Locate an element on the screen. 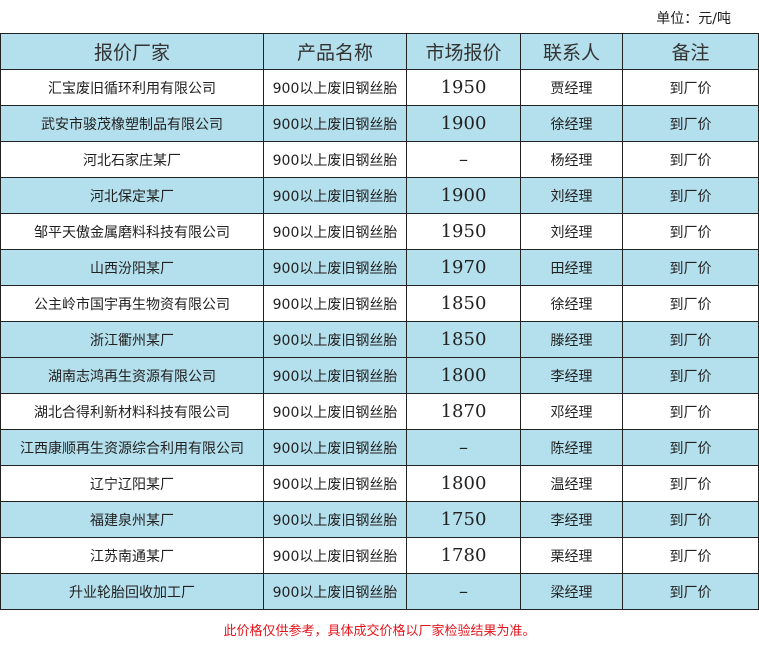 This screenshot has height=645, width=759. header-product: 产品名称 is located at coordinates (335, 51).